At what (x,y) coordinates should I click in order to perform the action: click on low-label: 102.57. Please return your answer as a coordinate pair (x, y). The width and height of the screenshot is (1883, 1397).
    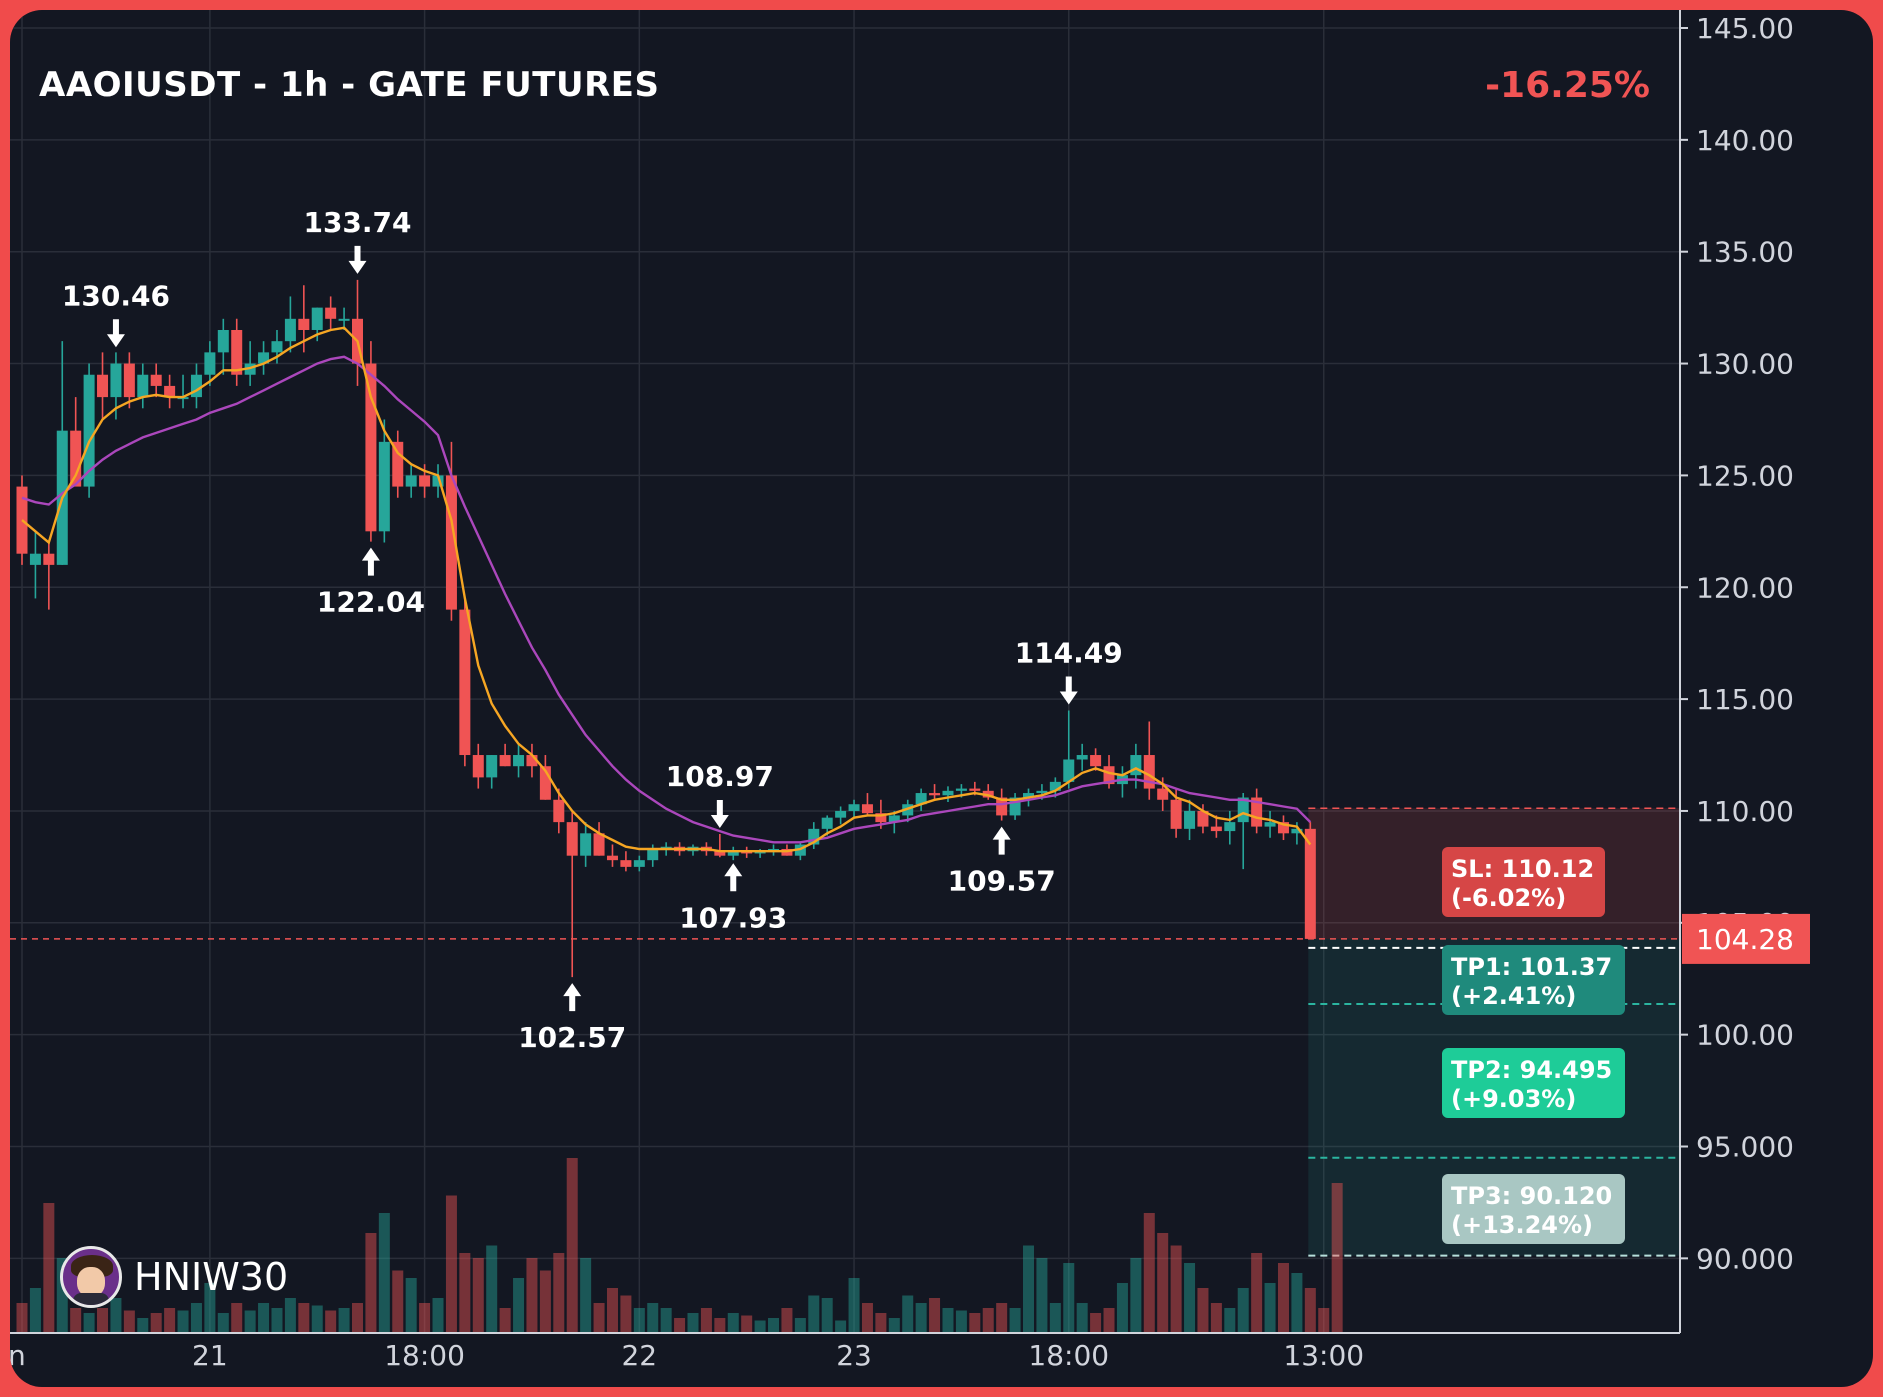
    Looking at the image, I should click on (572, 1037).